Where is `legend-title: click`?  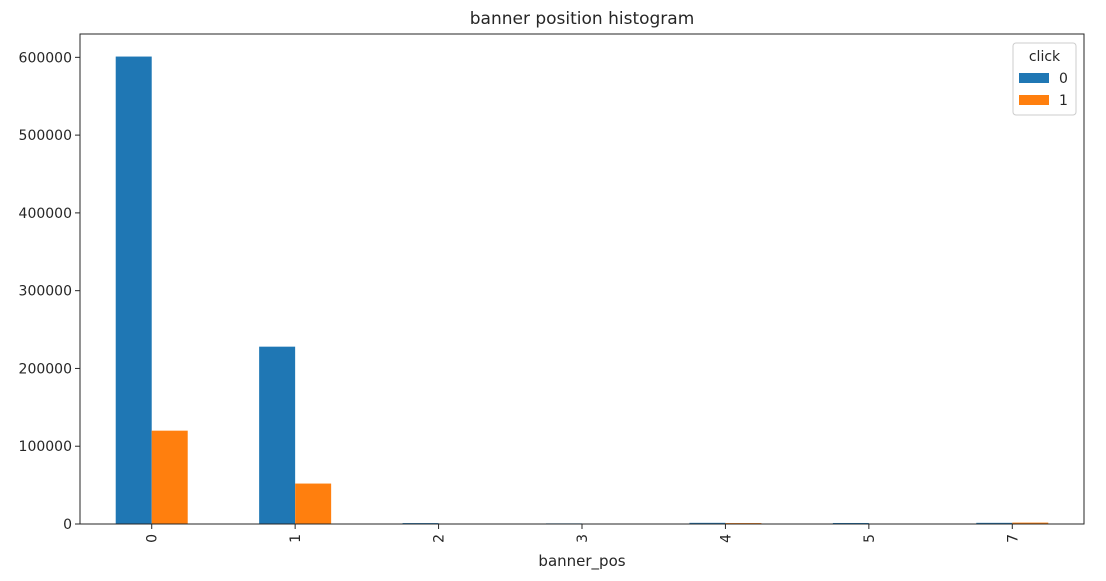 legend-title: click is located at coordinates (1045, 57).